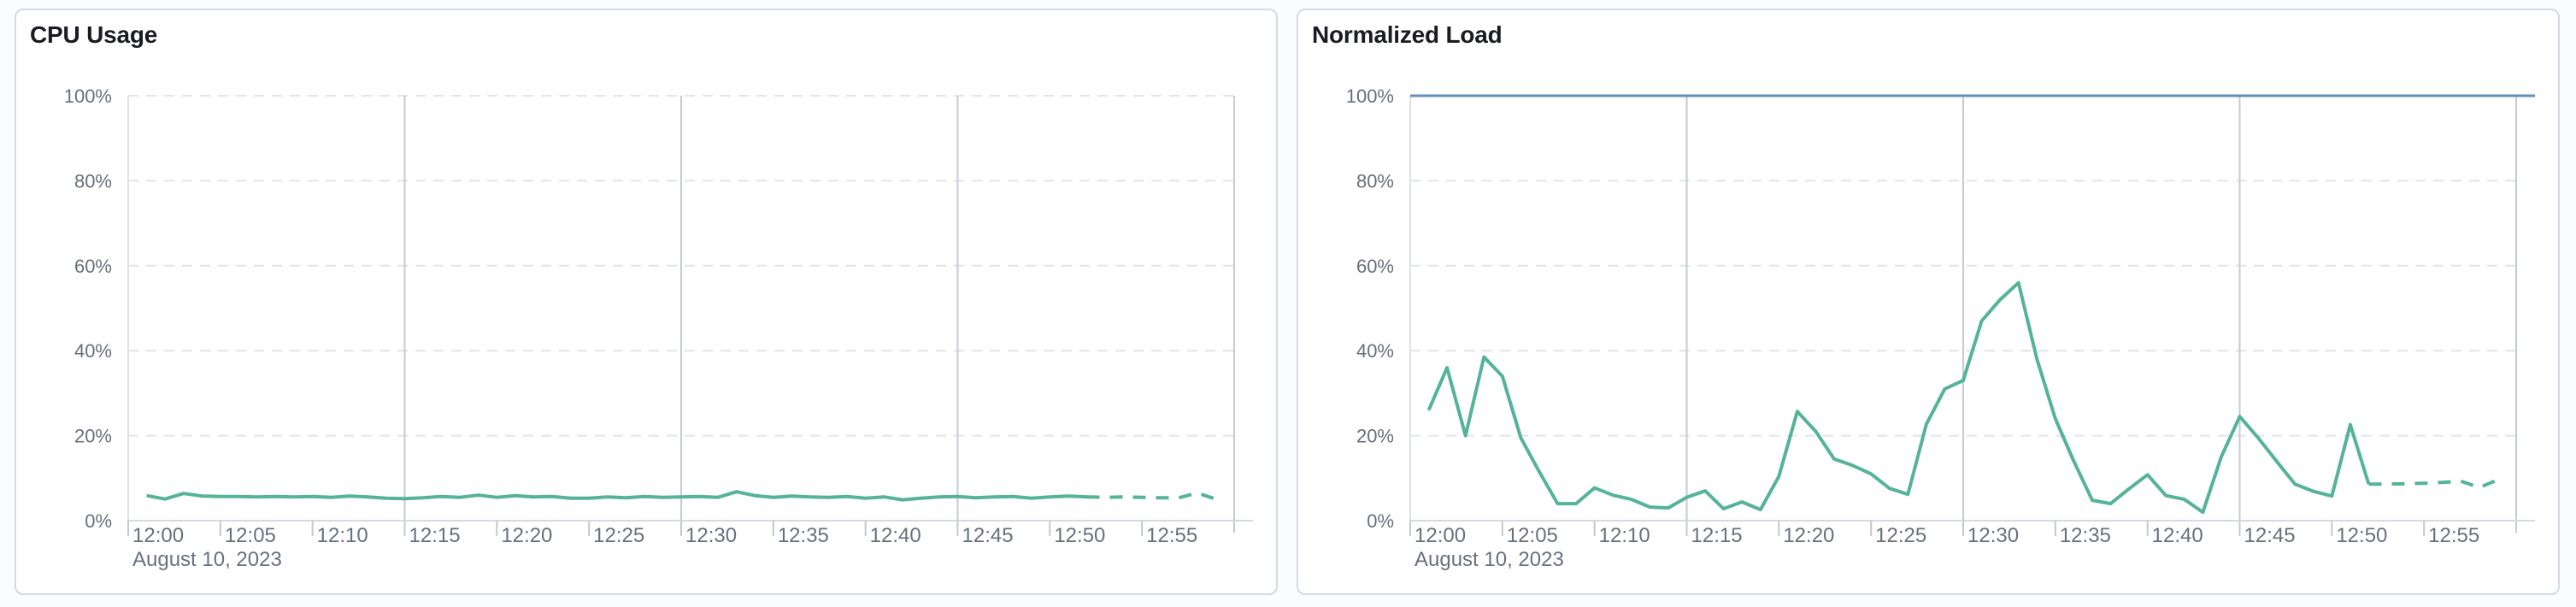 The image size is (2576, 607). I want to click on cpu-usage-line-solid, so click(616, 496).